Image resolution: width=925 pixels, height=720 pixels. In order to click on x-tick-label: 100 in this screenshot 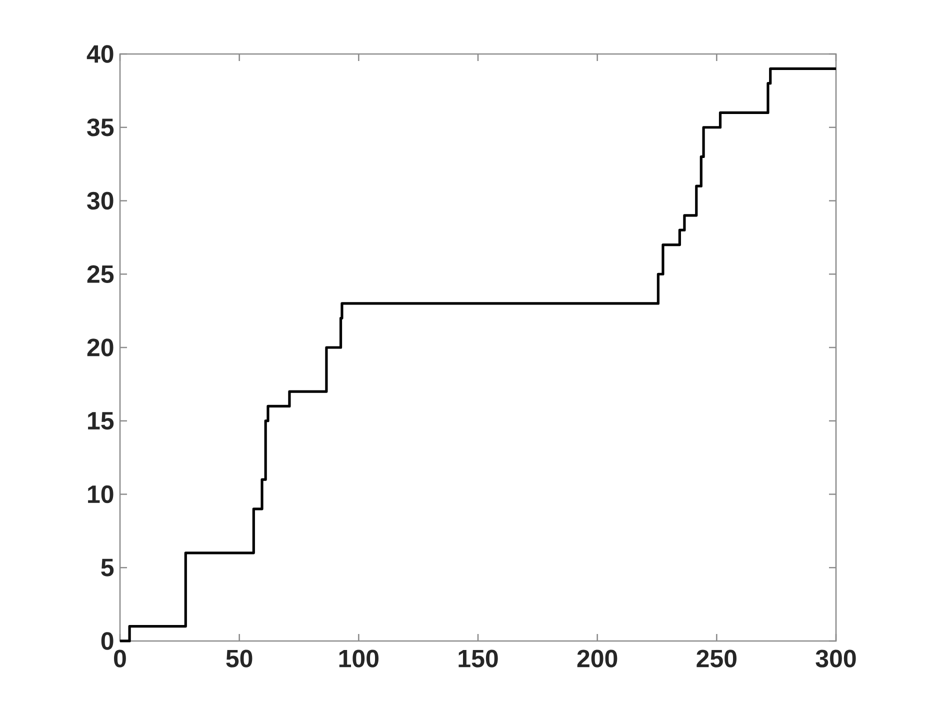, I will do `click(358, 659)`.